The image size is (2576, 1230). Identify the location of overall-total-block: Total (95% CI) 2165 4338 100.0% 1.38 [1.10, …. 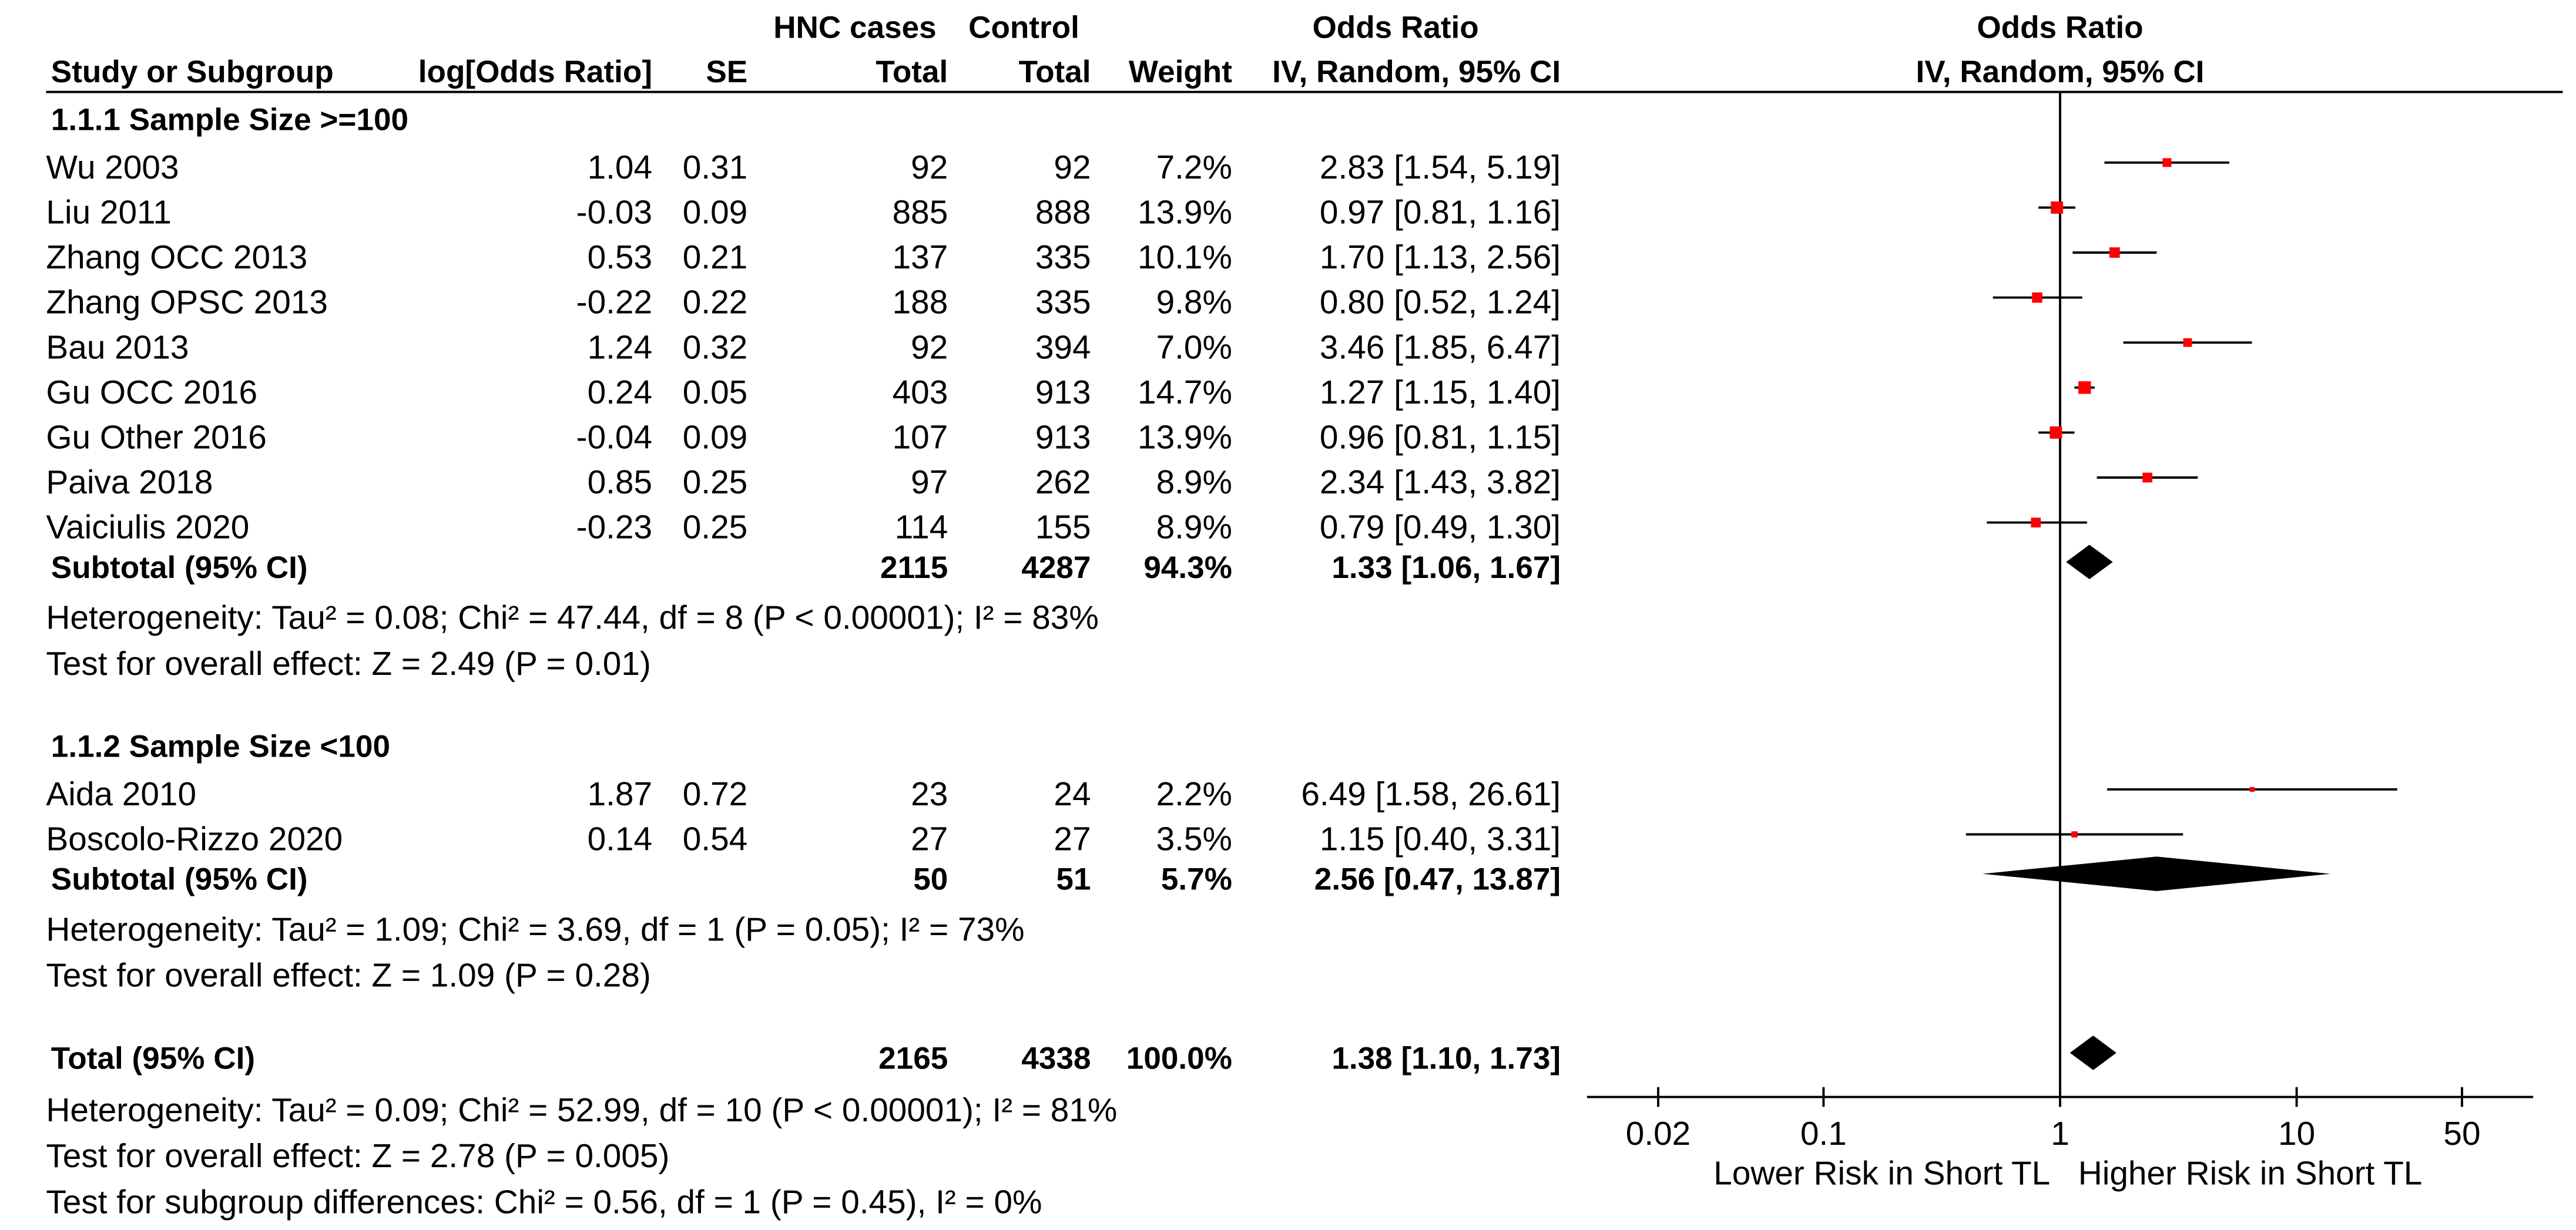
(803, 1131).